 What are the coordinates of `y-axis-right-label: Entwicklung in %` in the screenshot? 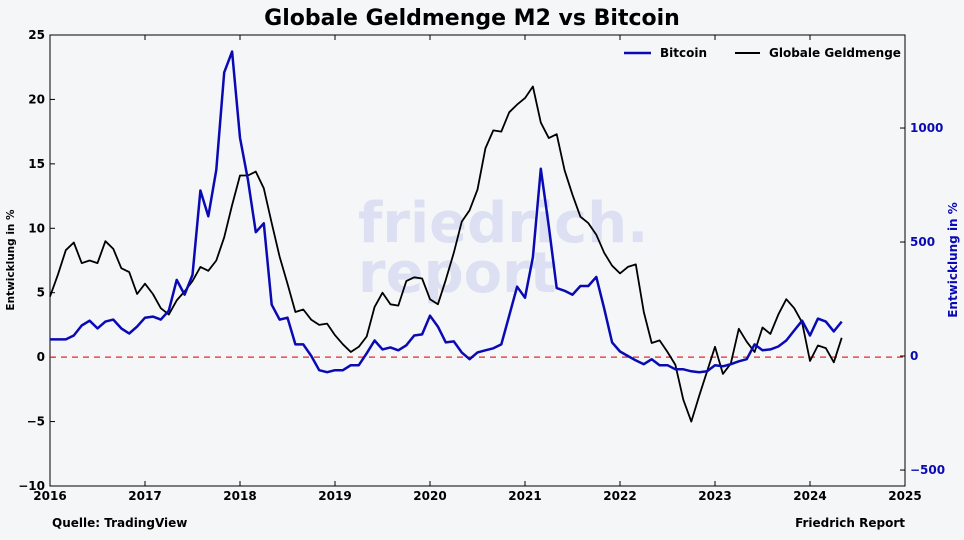 It's located at (953, 260).